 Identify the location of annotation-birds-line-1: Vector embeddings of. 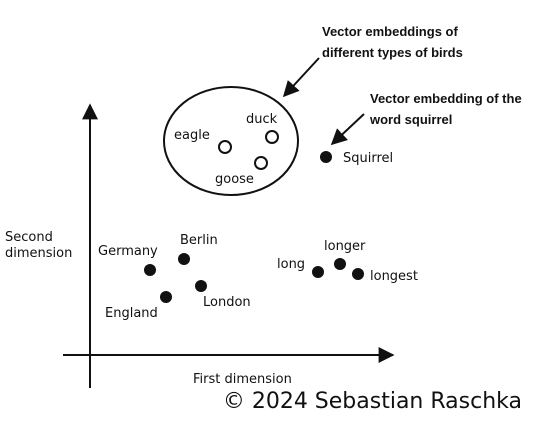
(390, 31).